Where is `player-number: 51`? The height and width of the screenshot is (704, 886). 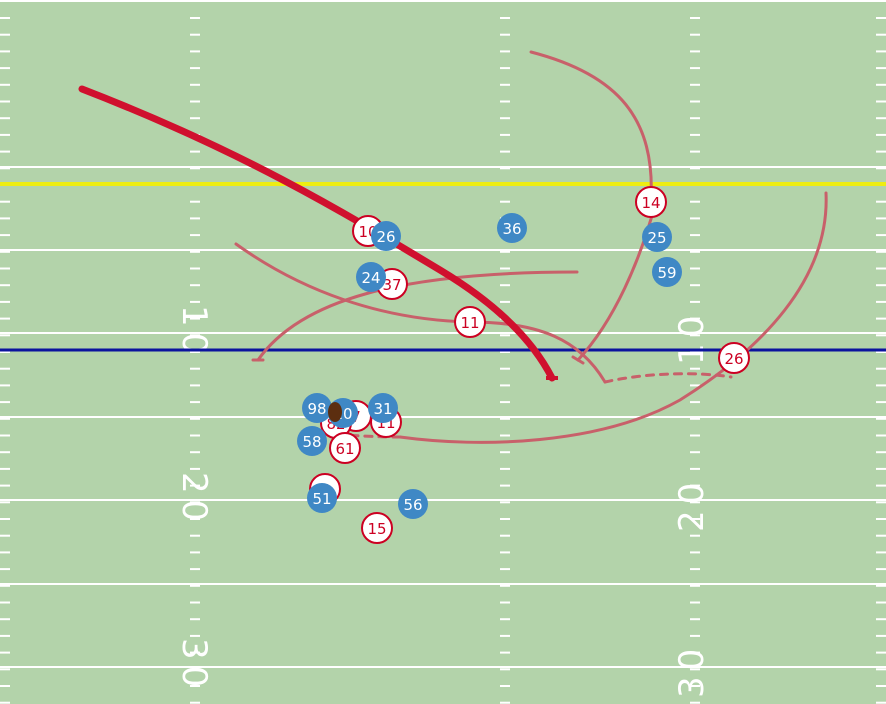 player-number: 51 is located at coordinates (321, 499).